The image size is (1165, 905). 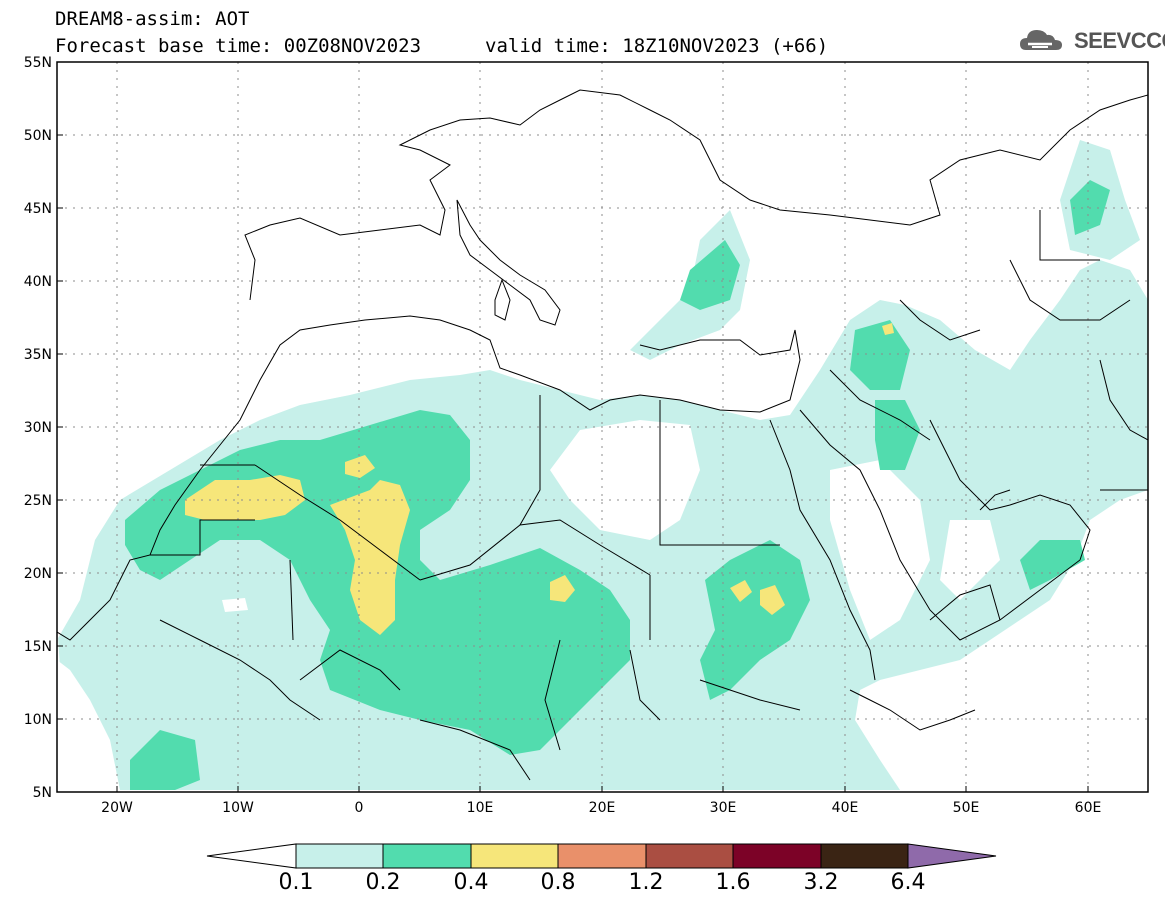 What do you see at coordinates (1088, 808) in the screenshot?
I see `lon-label: 60E` at bounding box center [1088, 808].